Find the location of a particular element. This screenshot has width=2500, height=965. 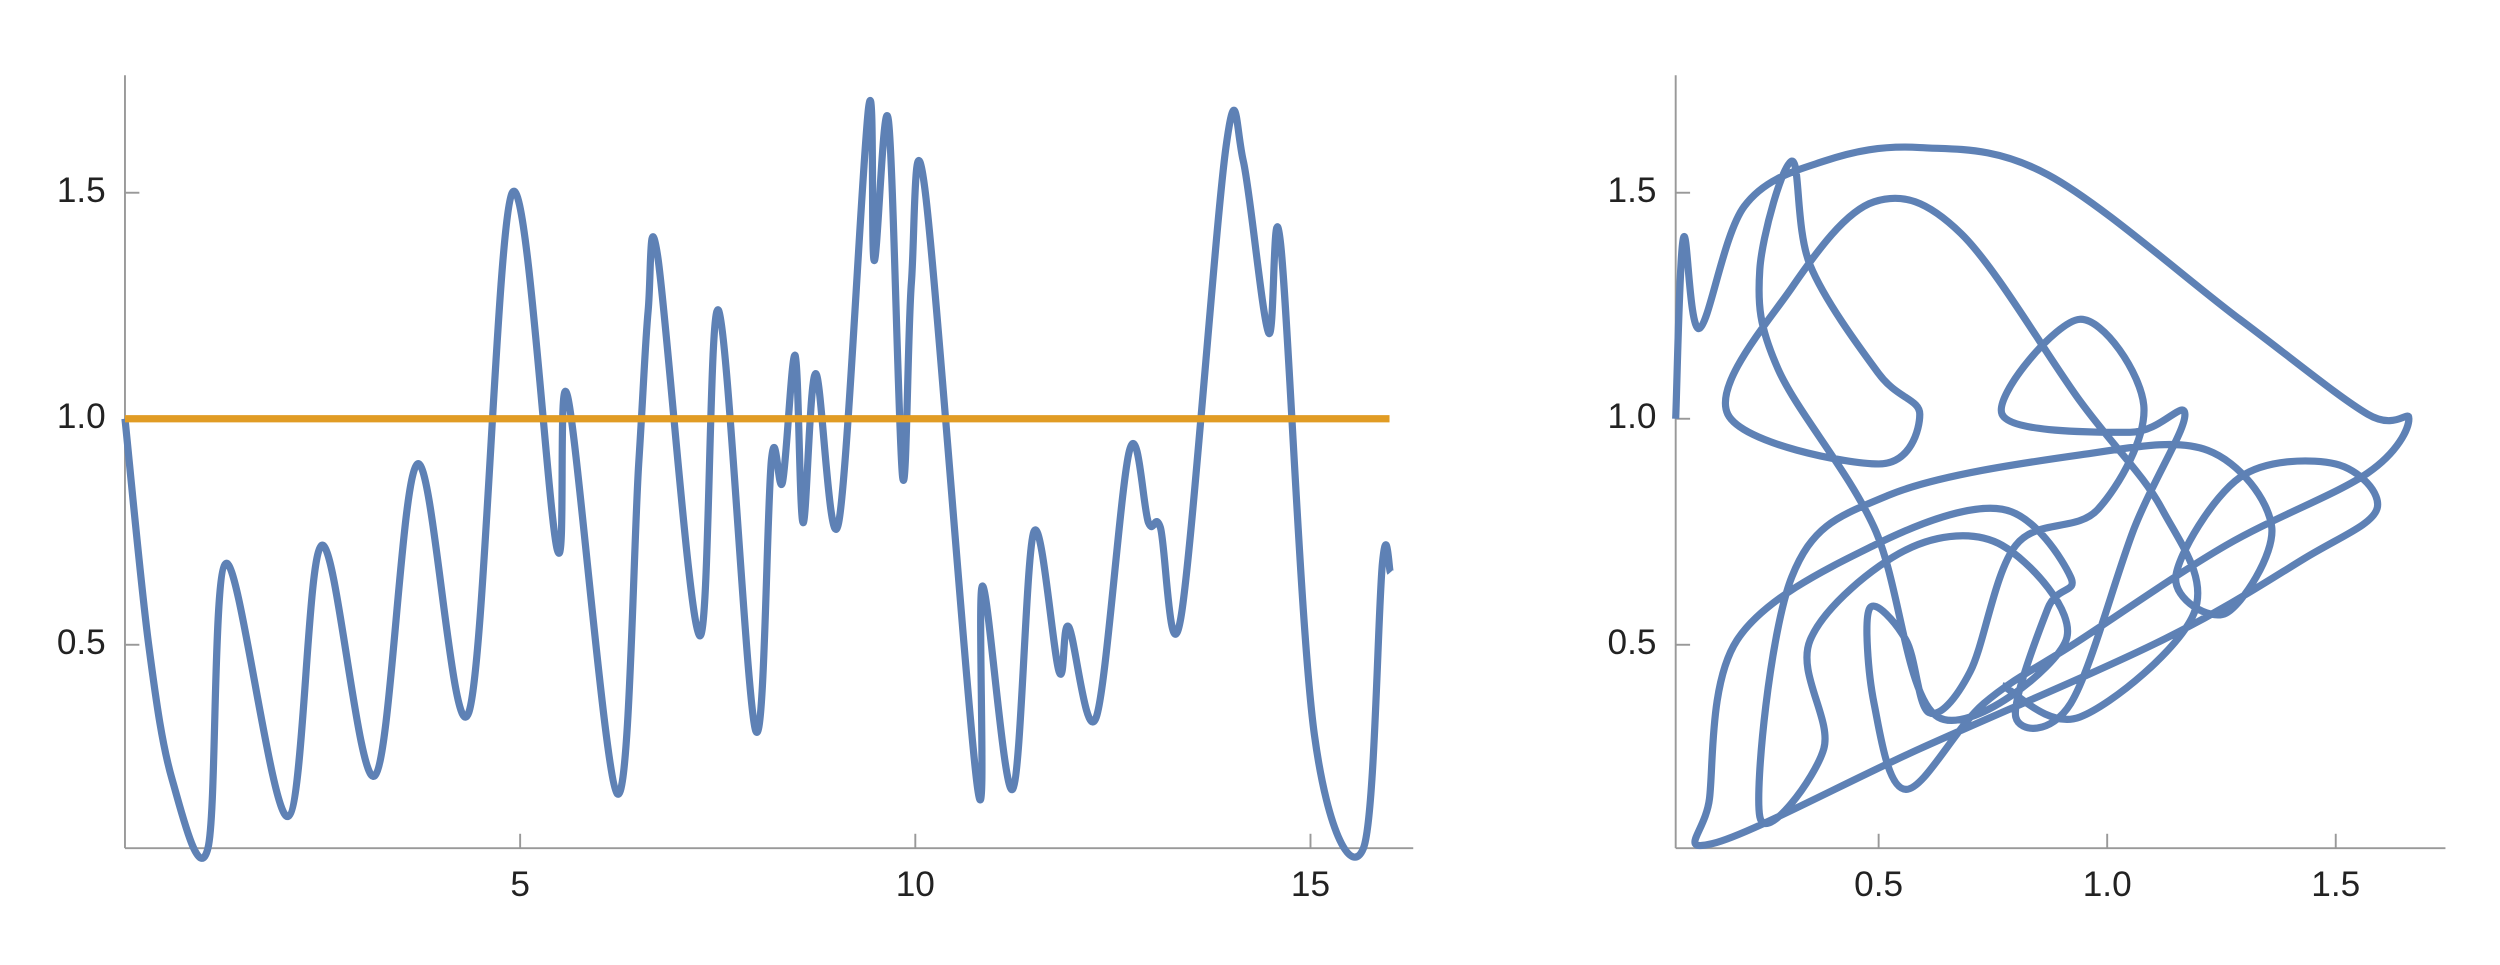

x-tick-label: 15 is located at coordinates (1310, 884).